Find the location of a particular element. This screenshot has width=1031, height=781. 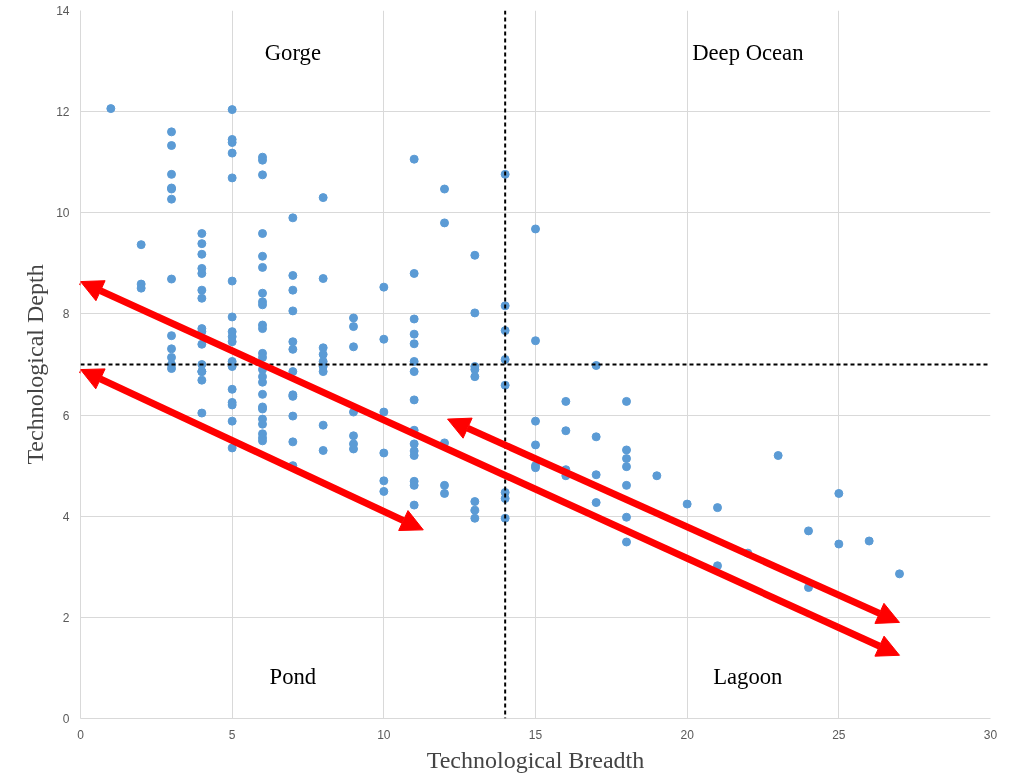

x-axis-title: Technological Breadth is located at coordinates (535, 759).